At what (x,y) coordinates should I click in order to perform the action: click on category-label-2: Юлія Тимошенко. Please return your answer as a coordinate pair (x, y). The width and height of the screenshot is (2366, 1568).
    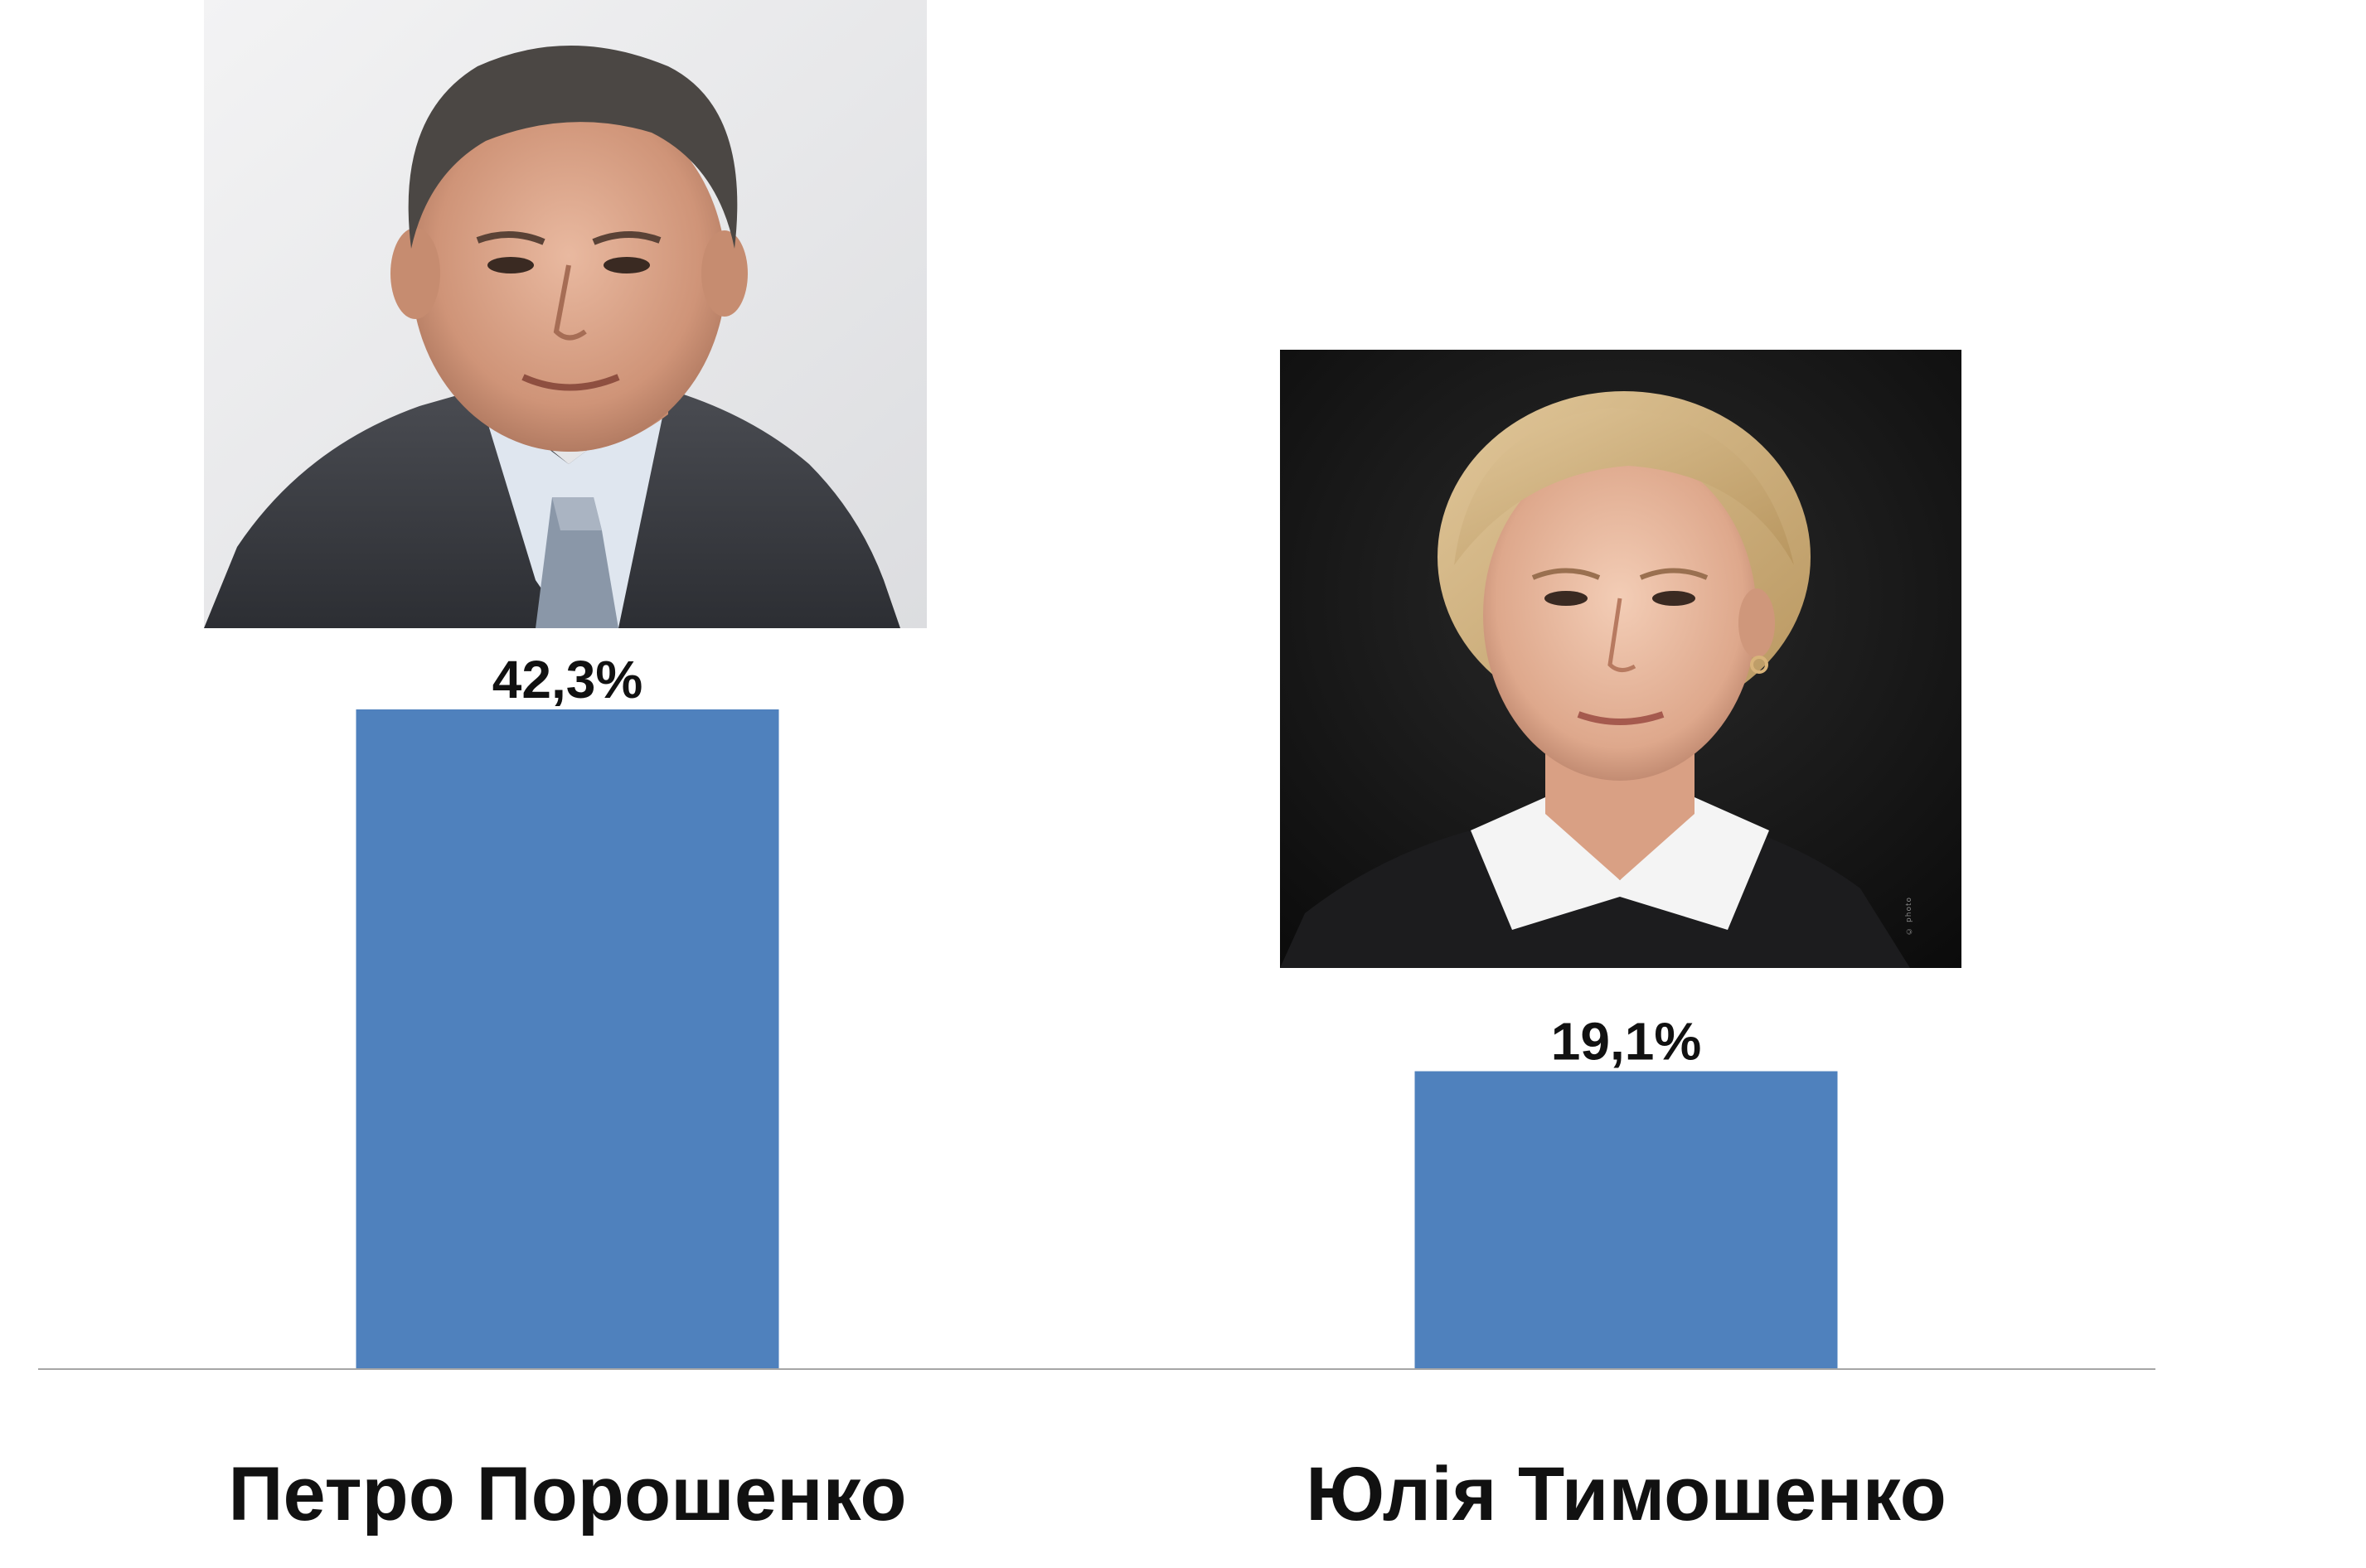
    Looking at the image, I should click on (1627, 1494).